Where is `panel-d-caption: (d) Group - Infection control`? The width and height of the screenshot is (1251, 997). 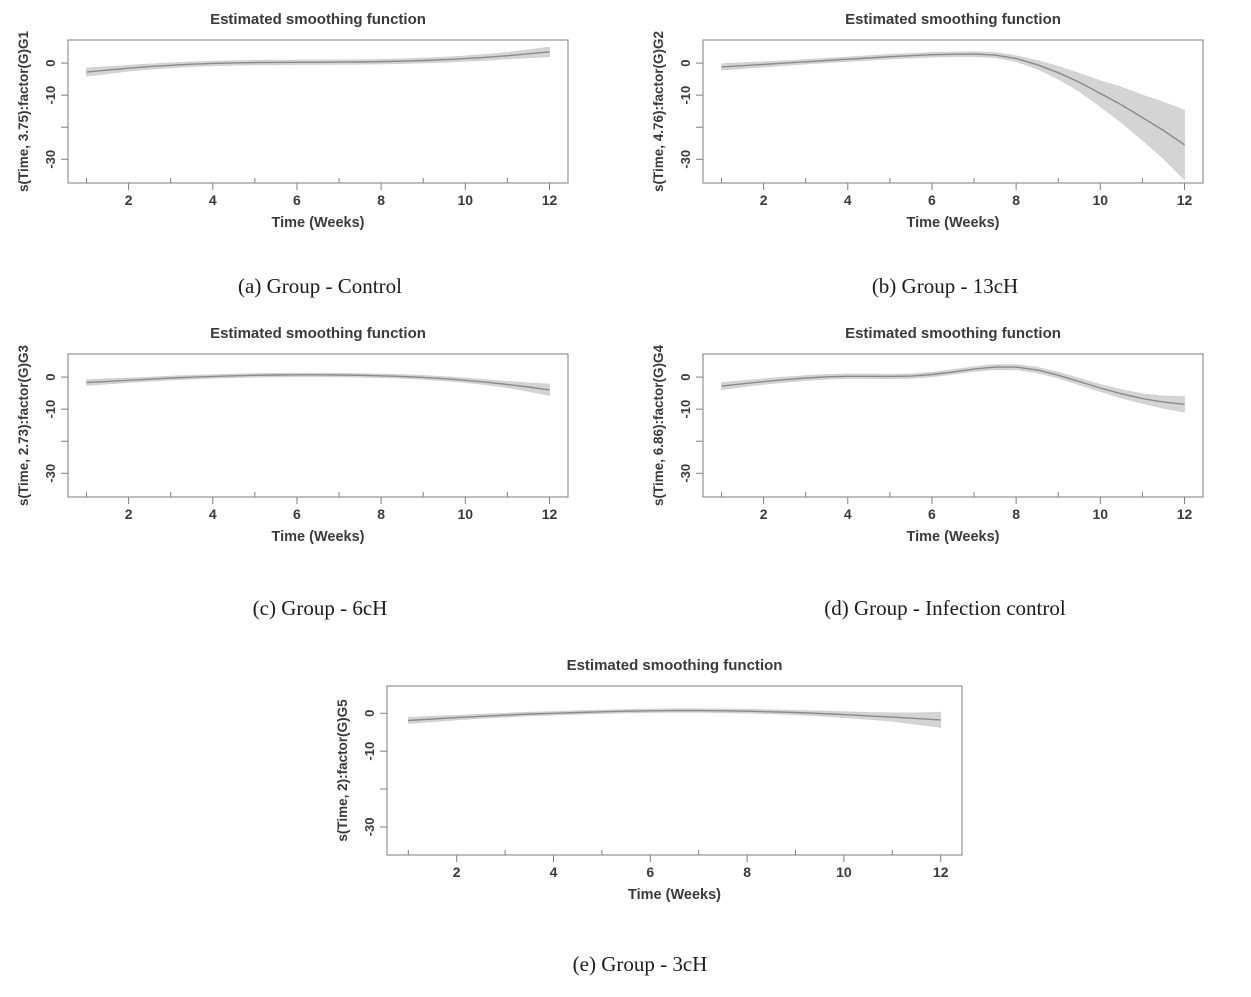
panel-d-caption: (d) Group - Infection control is located at coordinates (945, 608).